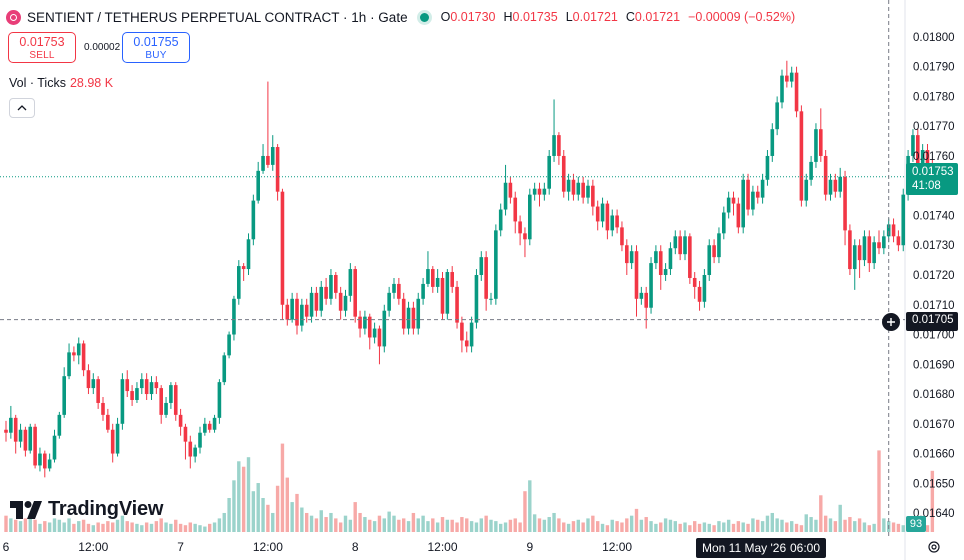 The height and width of the screenshot is (560, 964). What do you see at coordinates (424, 17) in the screenshot?
I see `market-status-dot` at bounding box center [424, 17].